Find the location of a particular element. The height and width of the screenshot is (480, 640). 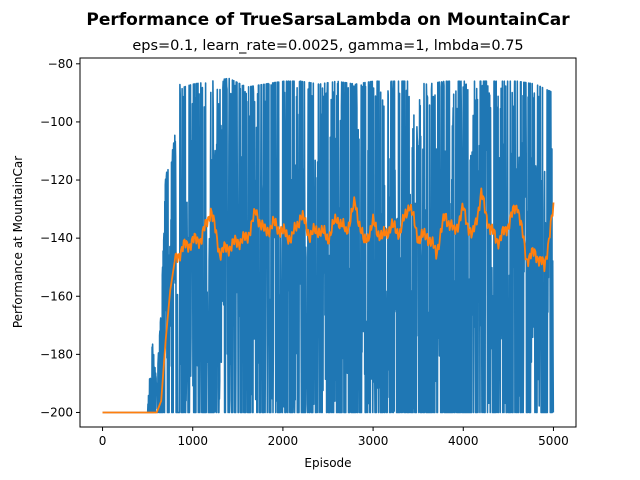

y-tick-label: −120 is located at coordinates (56, 180).